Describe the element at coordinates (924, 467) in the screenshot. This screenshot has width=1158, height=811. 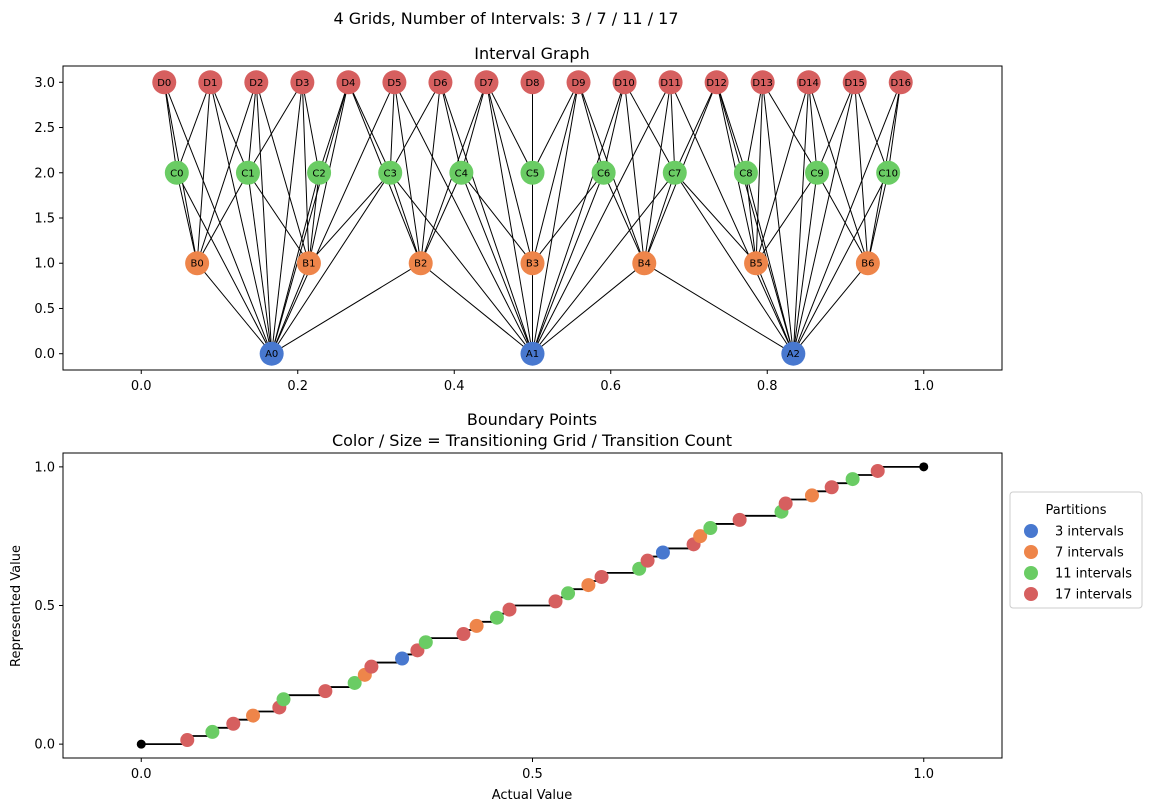
I see `endpoint-marker-end` at that location.